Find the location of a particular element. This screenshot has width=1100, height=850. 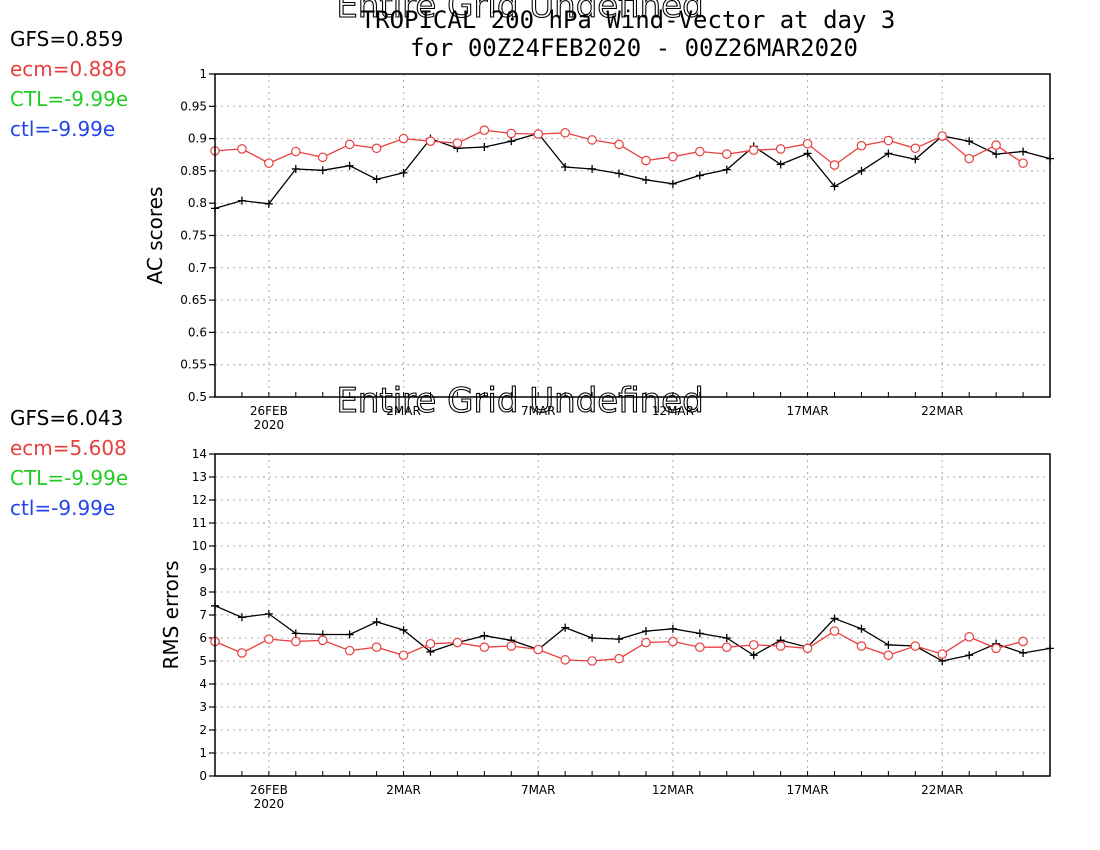

y-tick-label: 0.75 is located at coordinates (193, 236).